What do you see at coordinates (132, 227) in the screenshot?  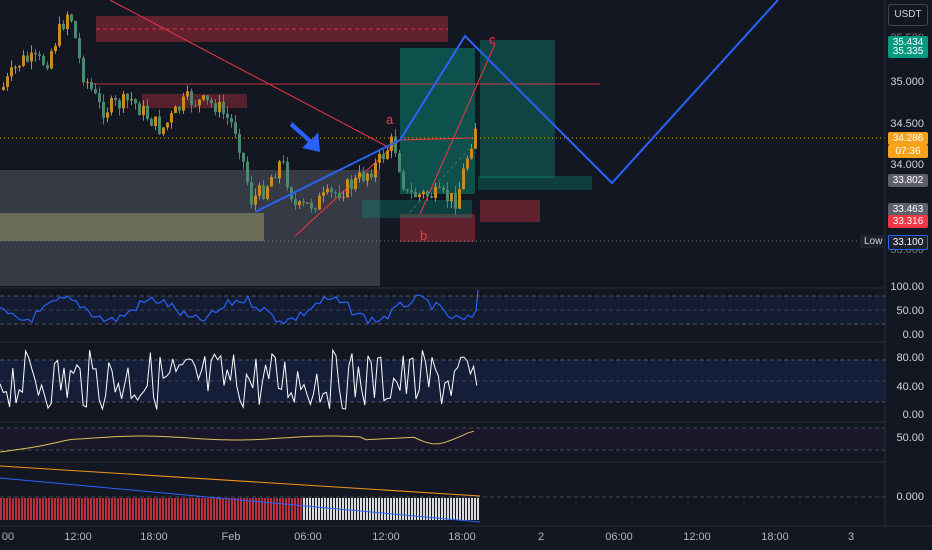 I see `demand-zone-yellow` at bounding box center [132, 227].